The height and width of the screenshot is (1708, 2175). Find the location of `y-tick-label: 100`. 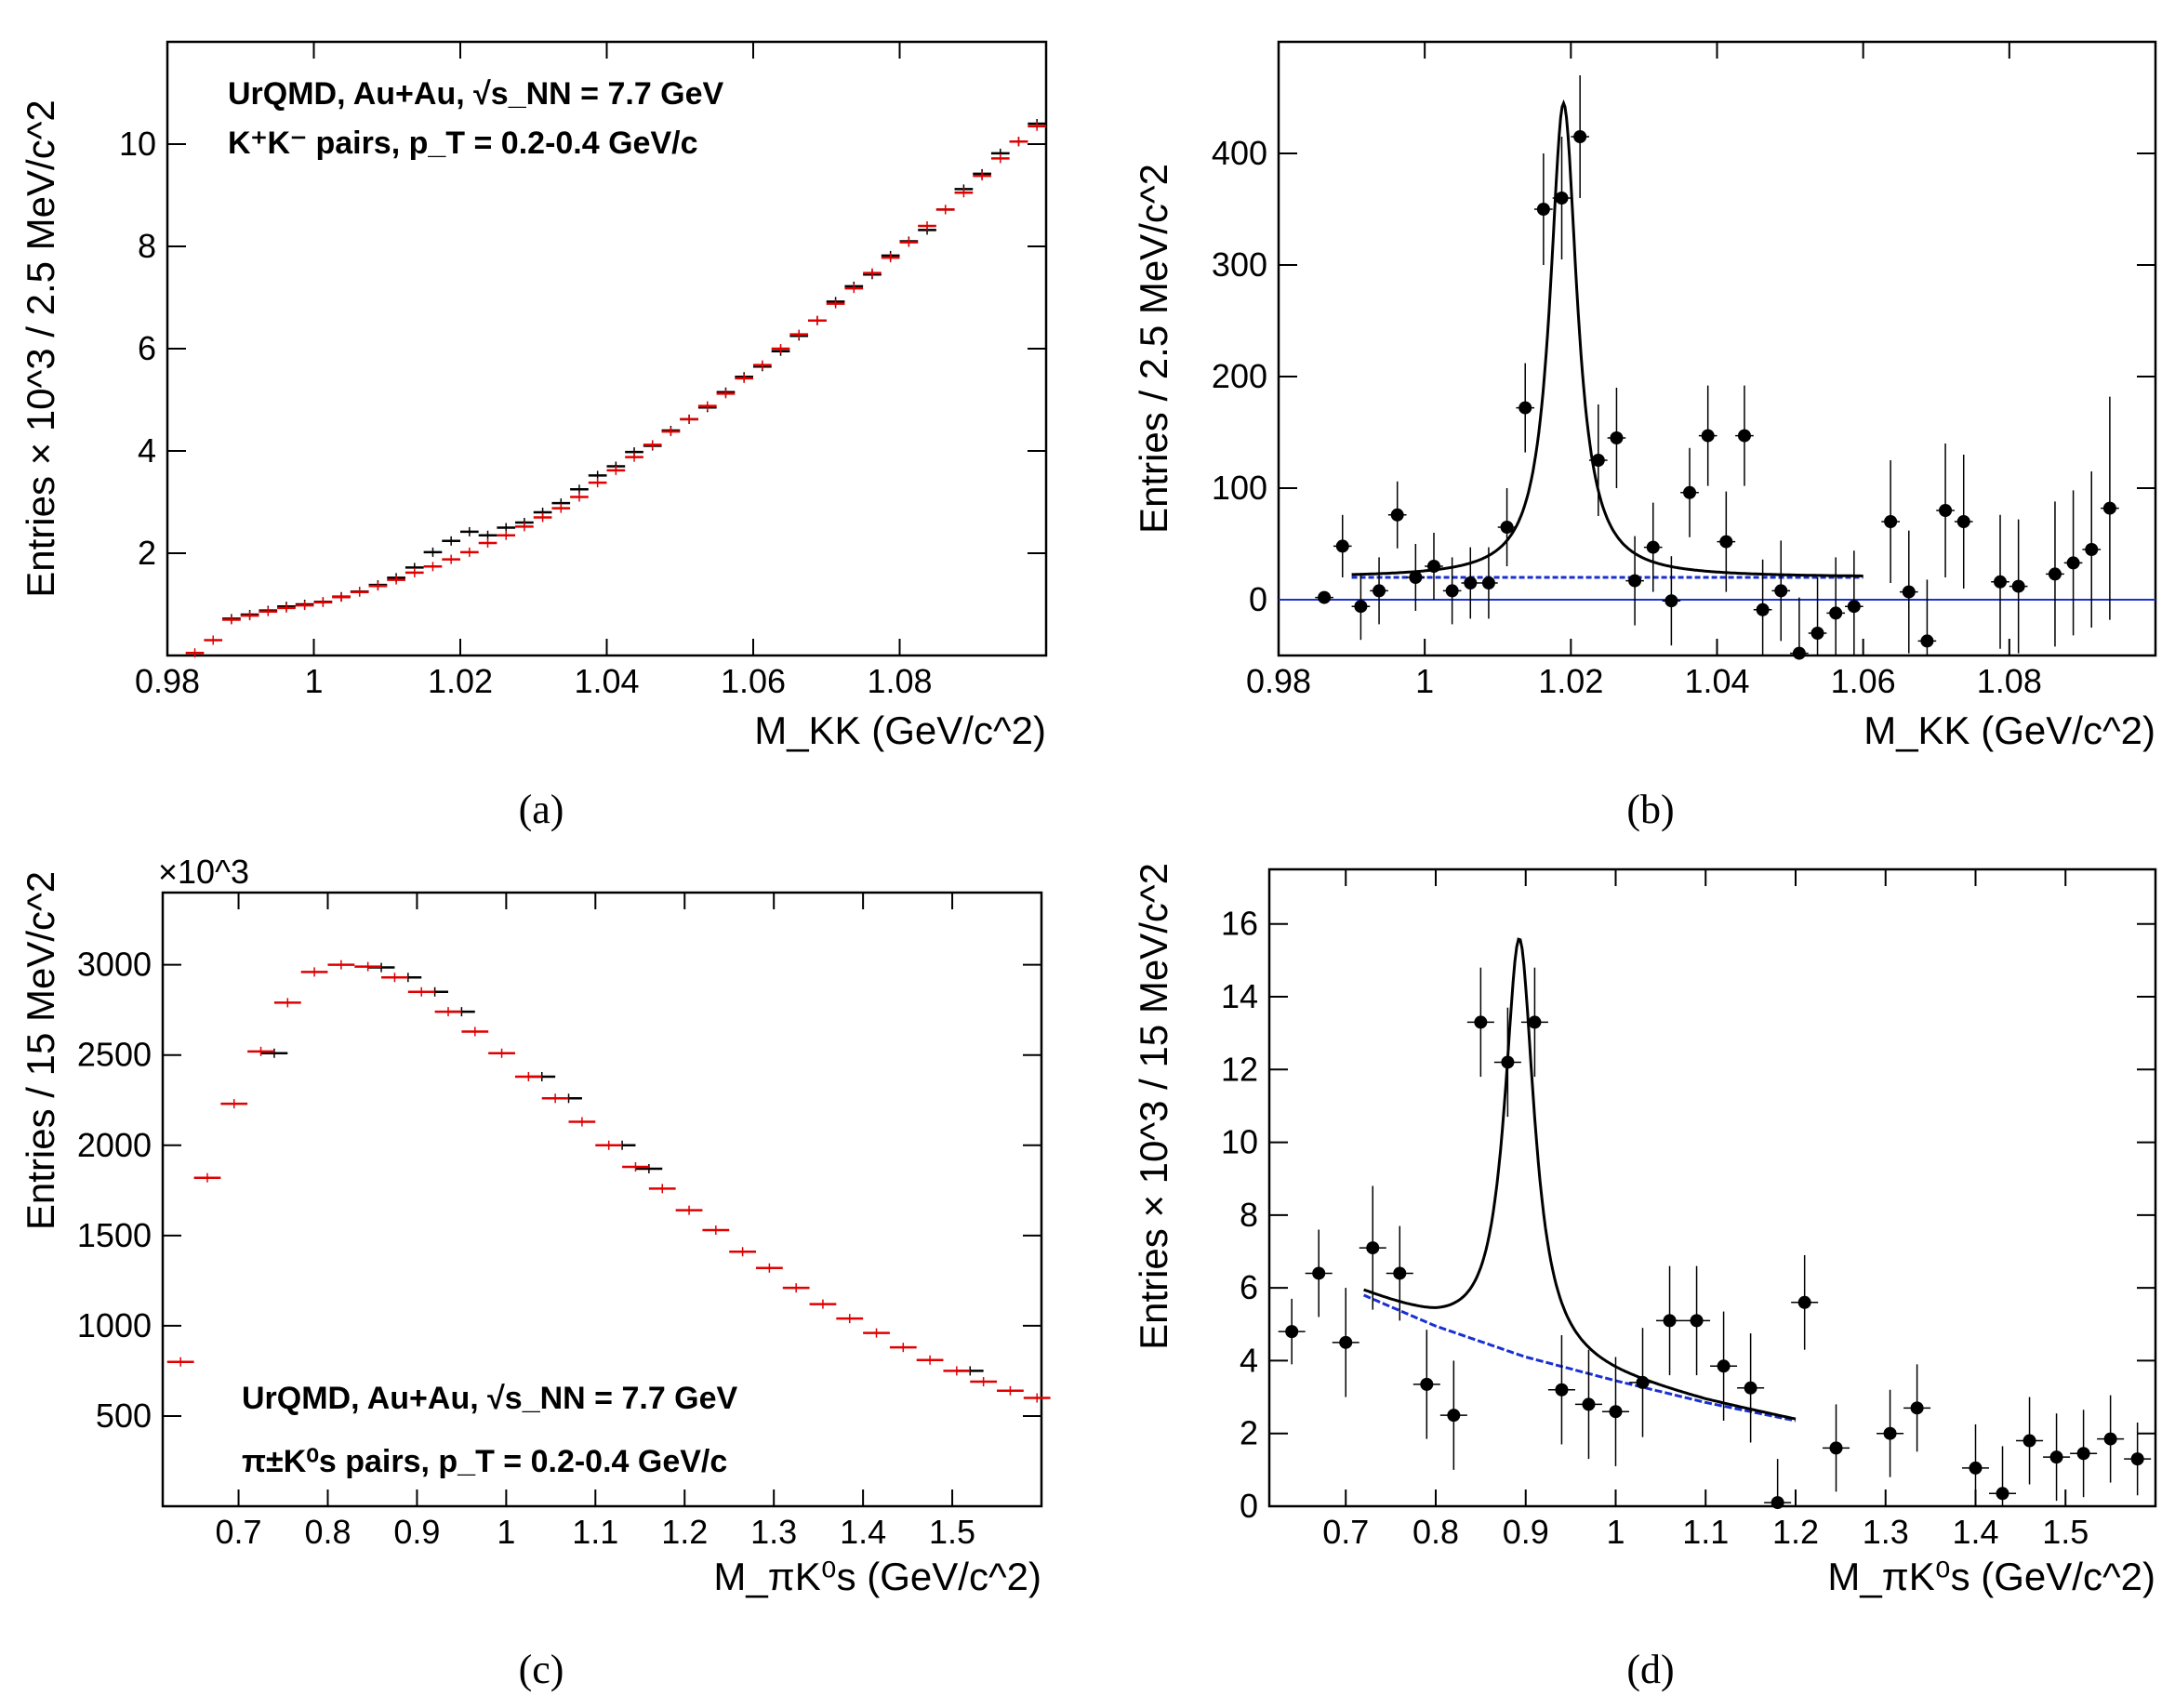

y-tick-label: 100 is located at coordinates (1239, 488).